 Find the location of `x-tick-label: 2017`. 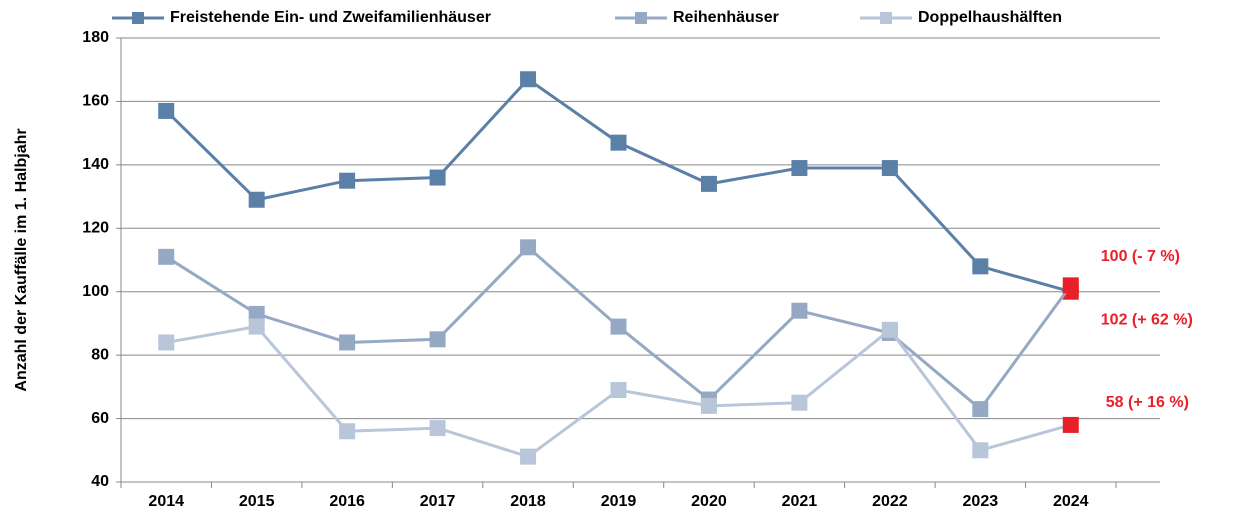

x-tick-label: 2017 is located at coordinates (438, 501).